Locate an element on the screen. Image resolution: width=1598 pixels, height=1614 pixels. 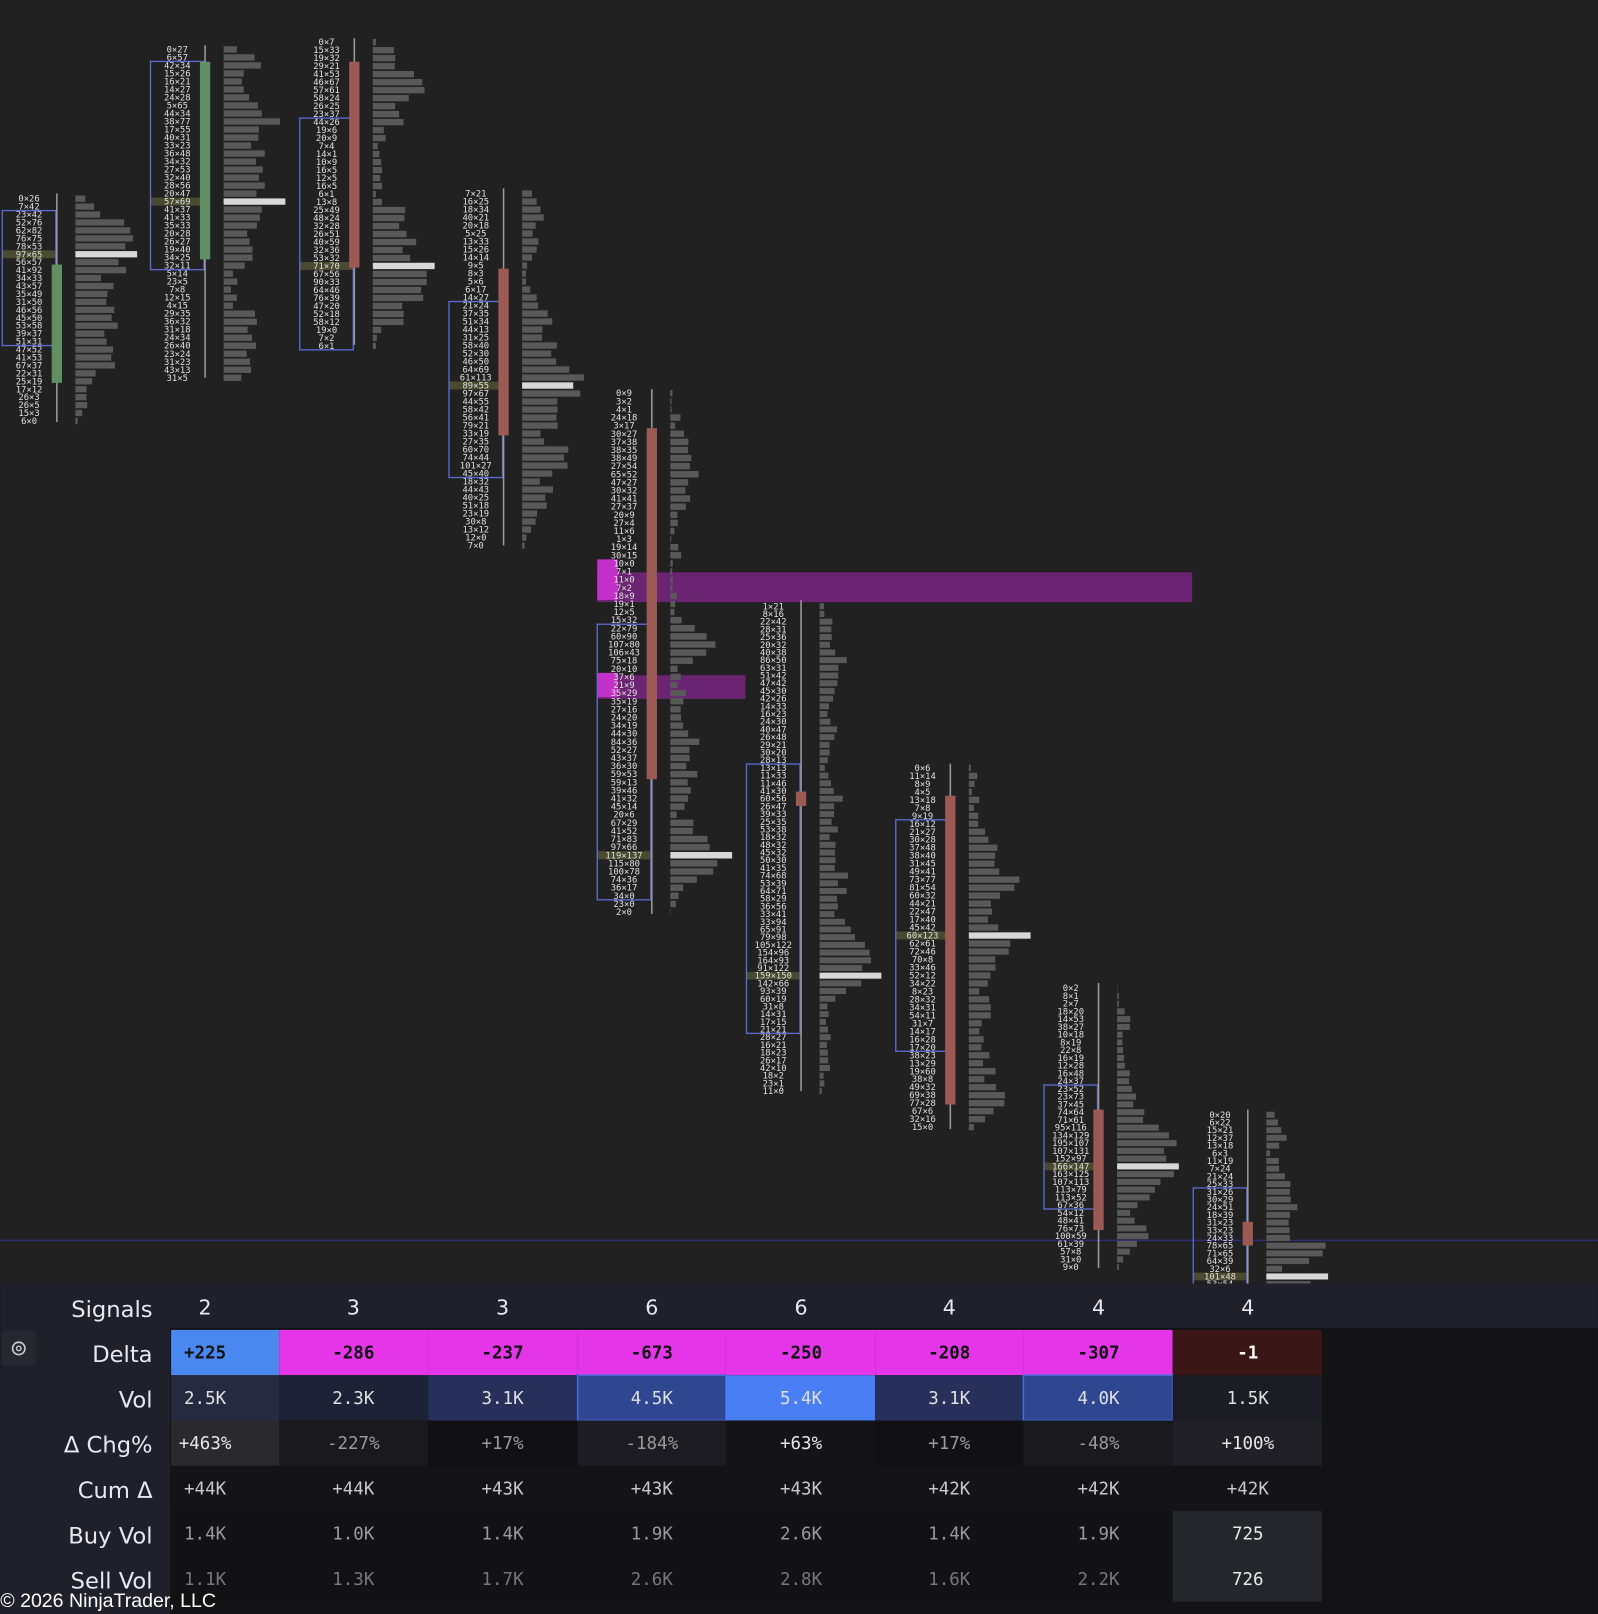
footprint-cell: 30×32 is located at coordinates (624, 491).